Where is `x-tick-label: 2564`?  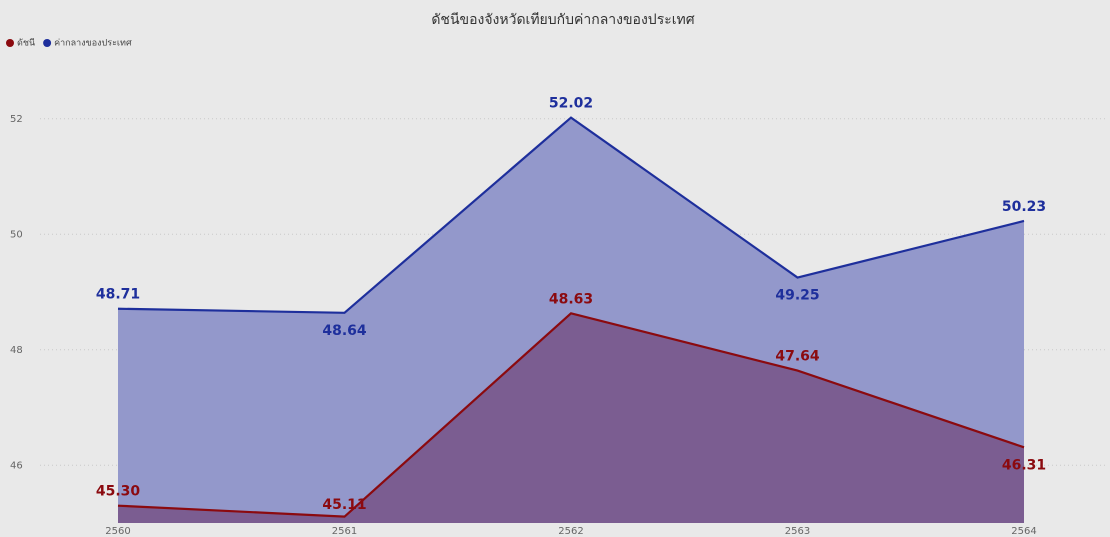
x-tick-label: 2564 is located at coordinates (1023, 531).